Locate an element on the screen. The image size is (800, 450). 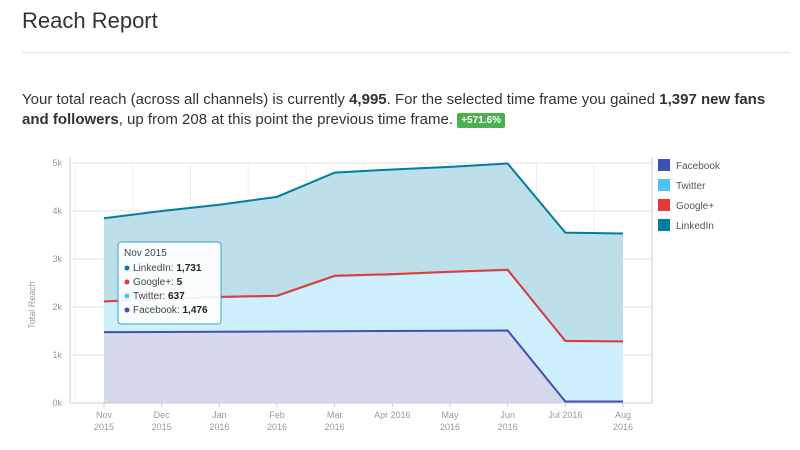
x-tick-label: Nov is located at coordinates (104, 415).